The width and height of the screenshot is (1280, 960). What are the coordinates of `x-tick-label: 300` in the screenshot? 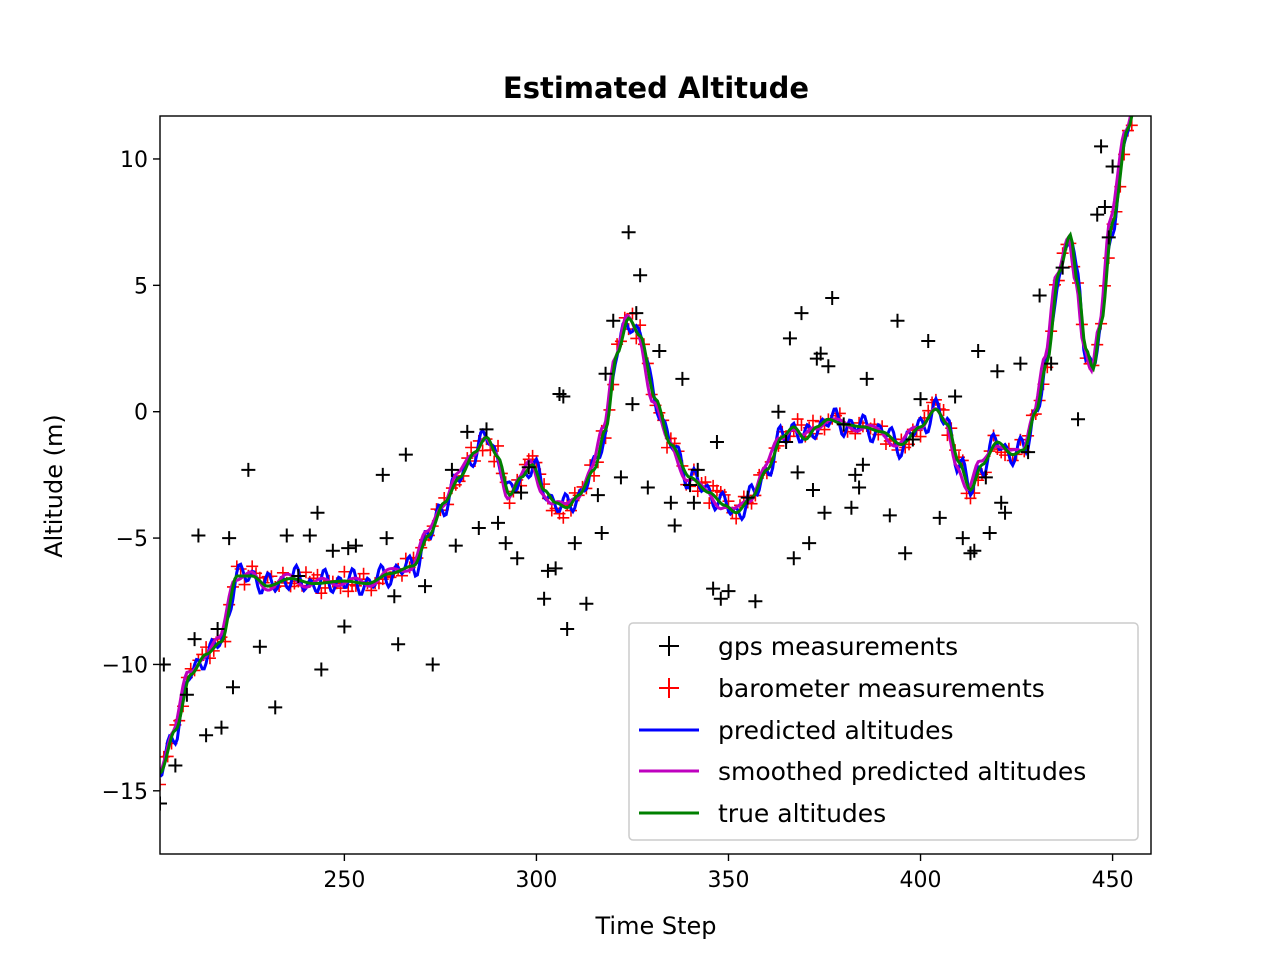 It's located at (536, 880).